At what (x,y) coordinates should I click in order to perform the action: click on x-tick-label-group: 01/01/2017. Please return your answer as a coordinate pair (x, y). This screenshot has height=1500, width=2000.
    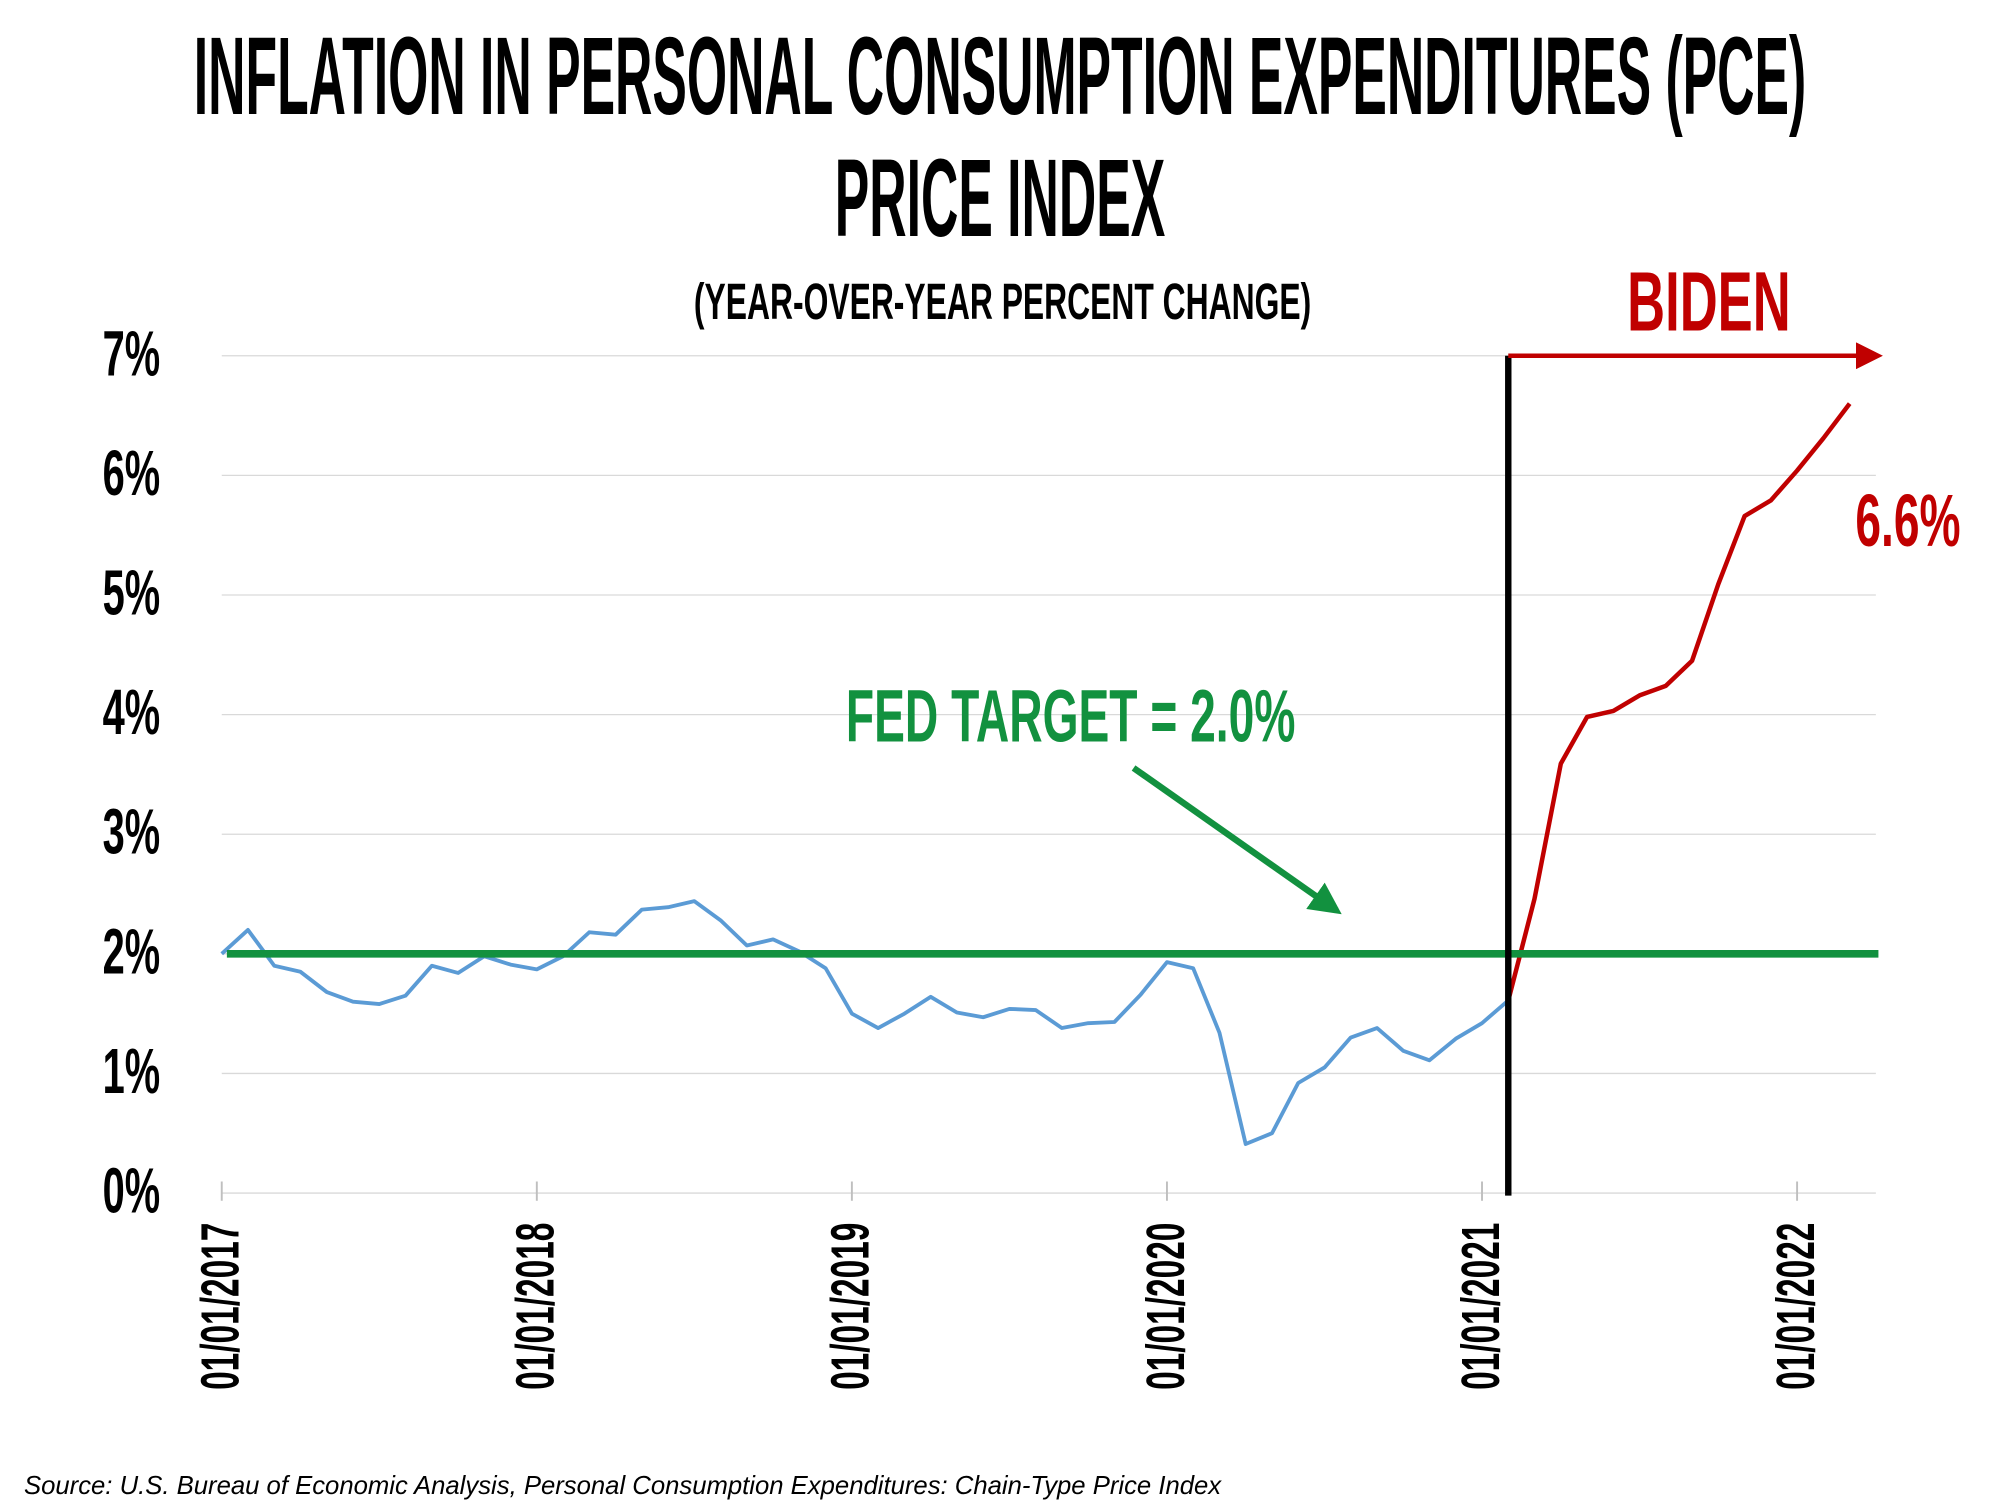
    Looking at the image, I should click on (219, 1306).